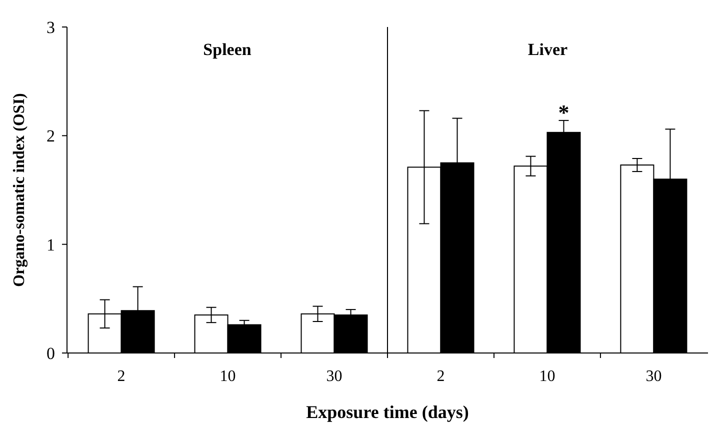 The image size is (720, 436). I want to click on x-axis-title: Exposure time (days), so click(387, 412).